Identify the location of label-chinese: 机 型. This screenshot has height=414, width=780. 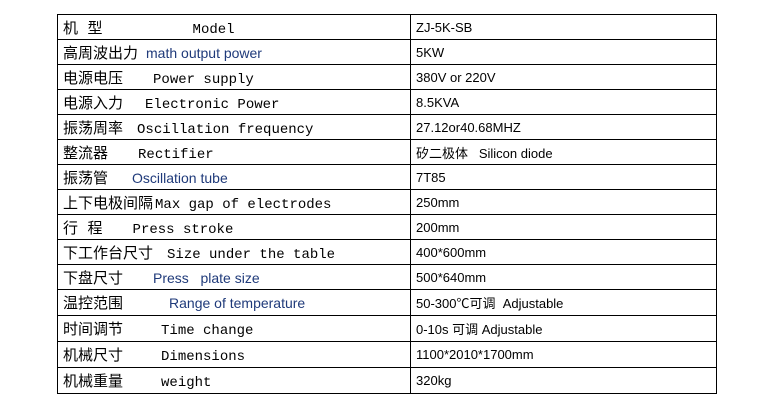
(83, 27).